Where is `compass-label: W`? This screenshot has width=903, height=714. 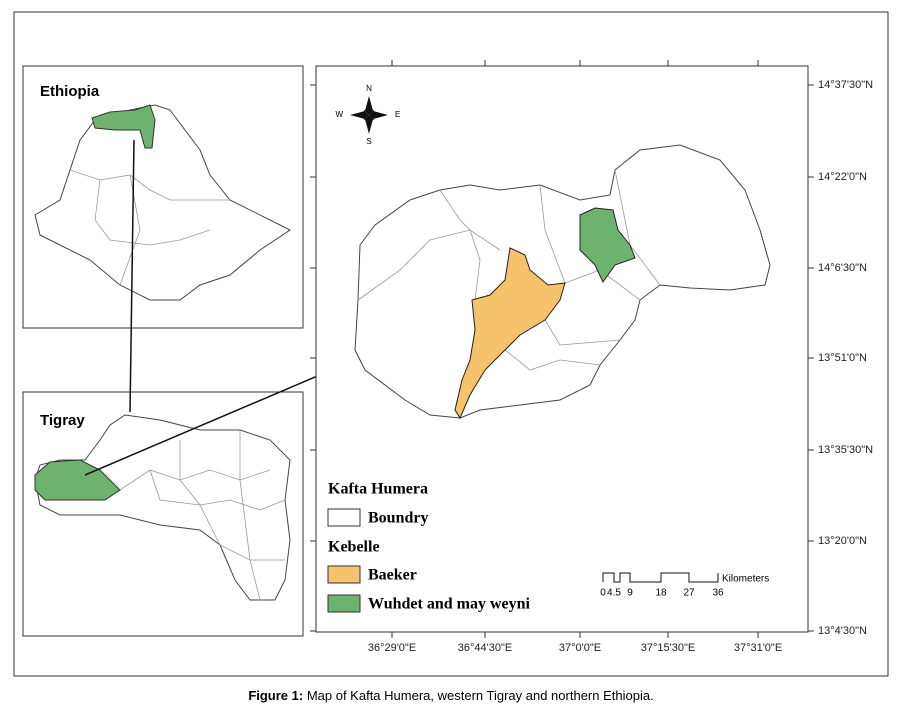
compass-label: W is located at coordinates (339, 114).